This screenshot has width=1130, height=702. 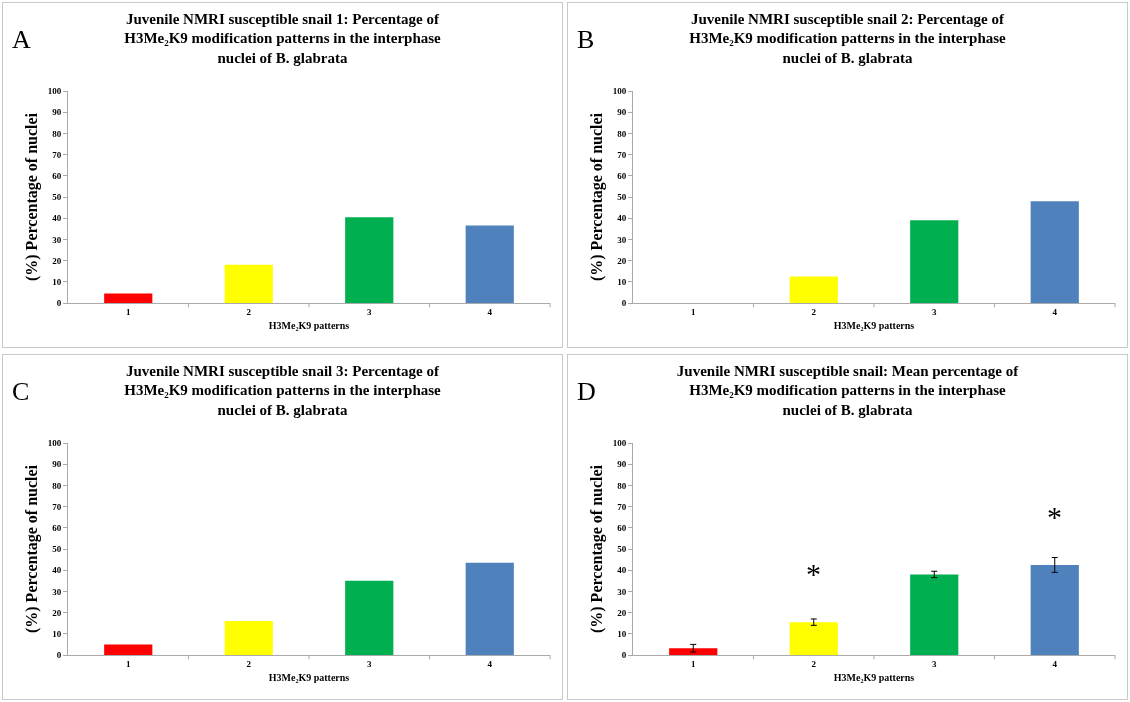 I want to click on text: C, so click(x=21, y=391).